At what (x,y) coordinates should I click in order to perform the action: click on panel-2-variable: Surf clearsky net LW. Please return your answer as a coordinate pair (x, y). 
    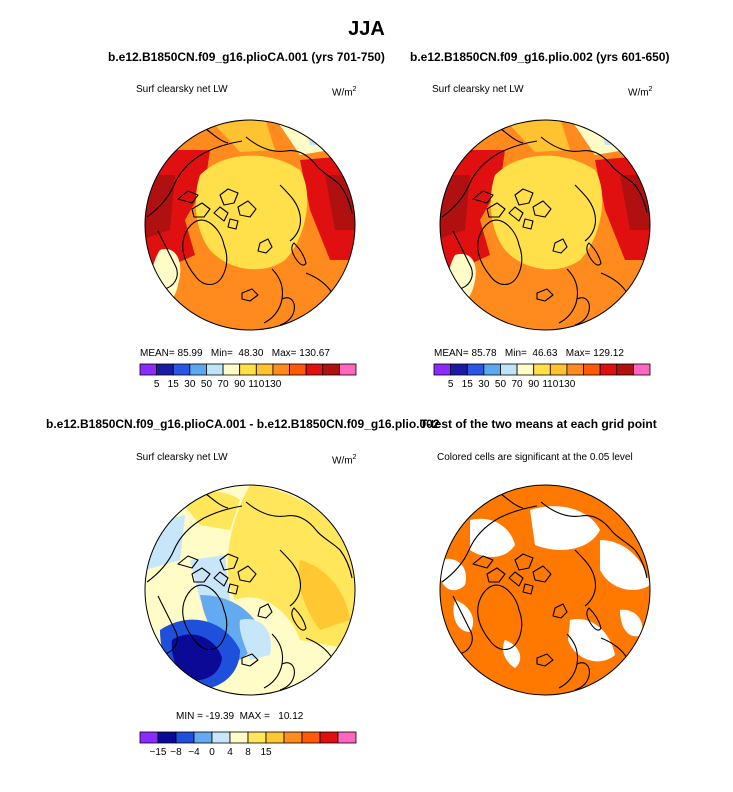
    Looking at the image, I should click on (478, 89).